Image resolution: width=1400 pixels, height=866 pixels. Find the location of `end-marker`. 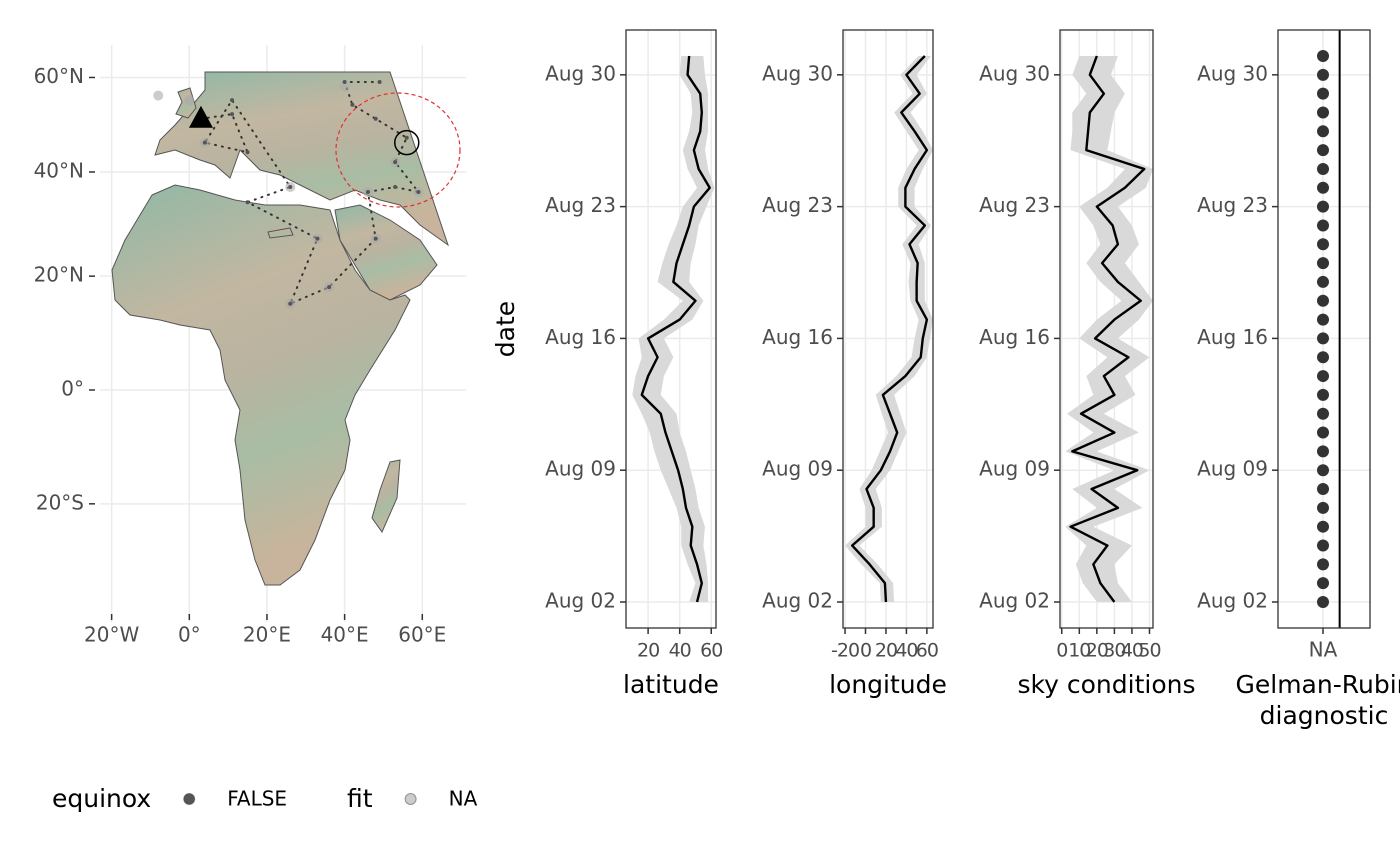

end-marker is located at coordinates (407, 142).